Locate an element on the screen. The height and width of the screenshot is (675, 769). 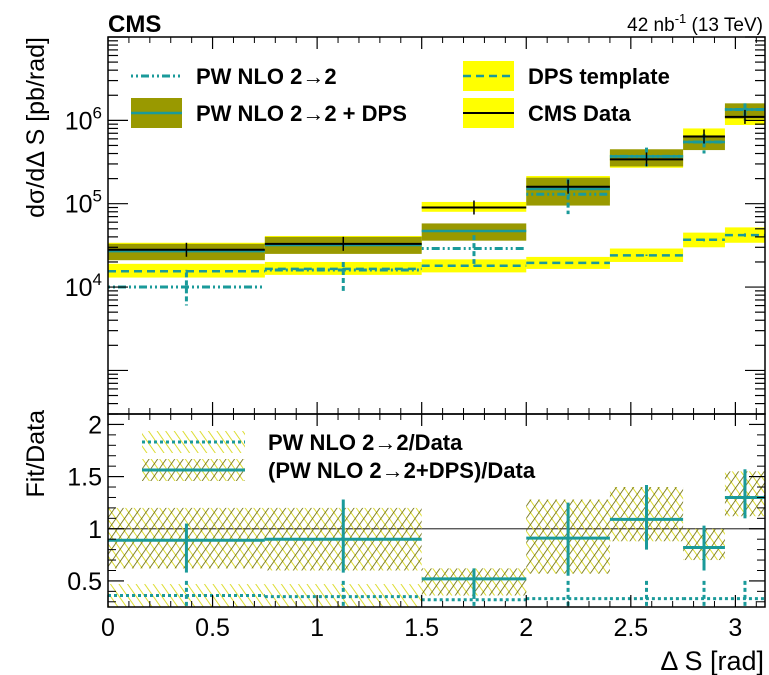
x-tick-label: 2.5 is located at coordinates (630, 628).